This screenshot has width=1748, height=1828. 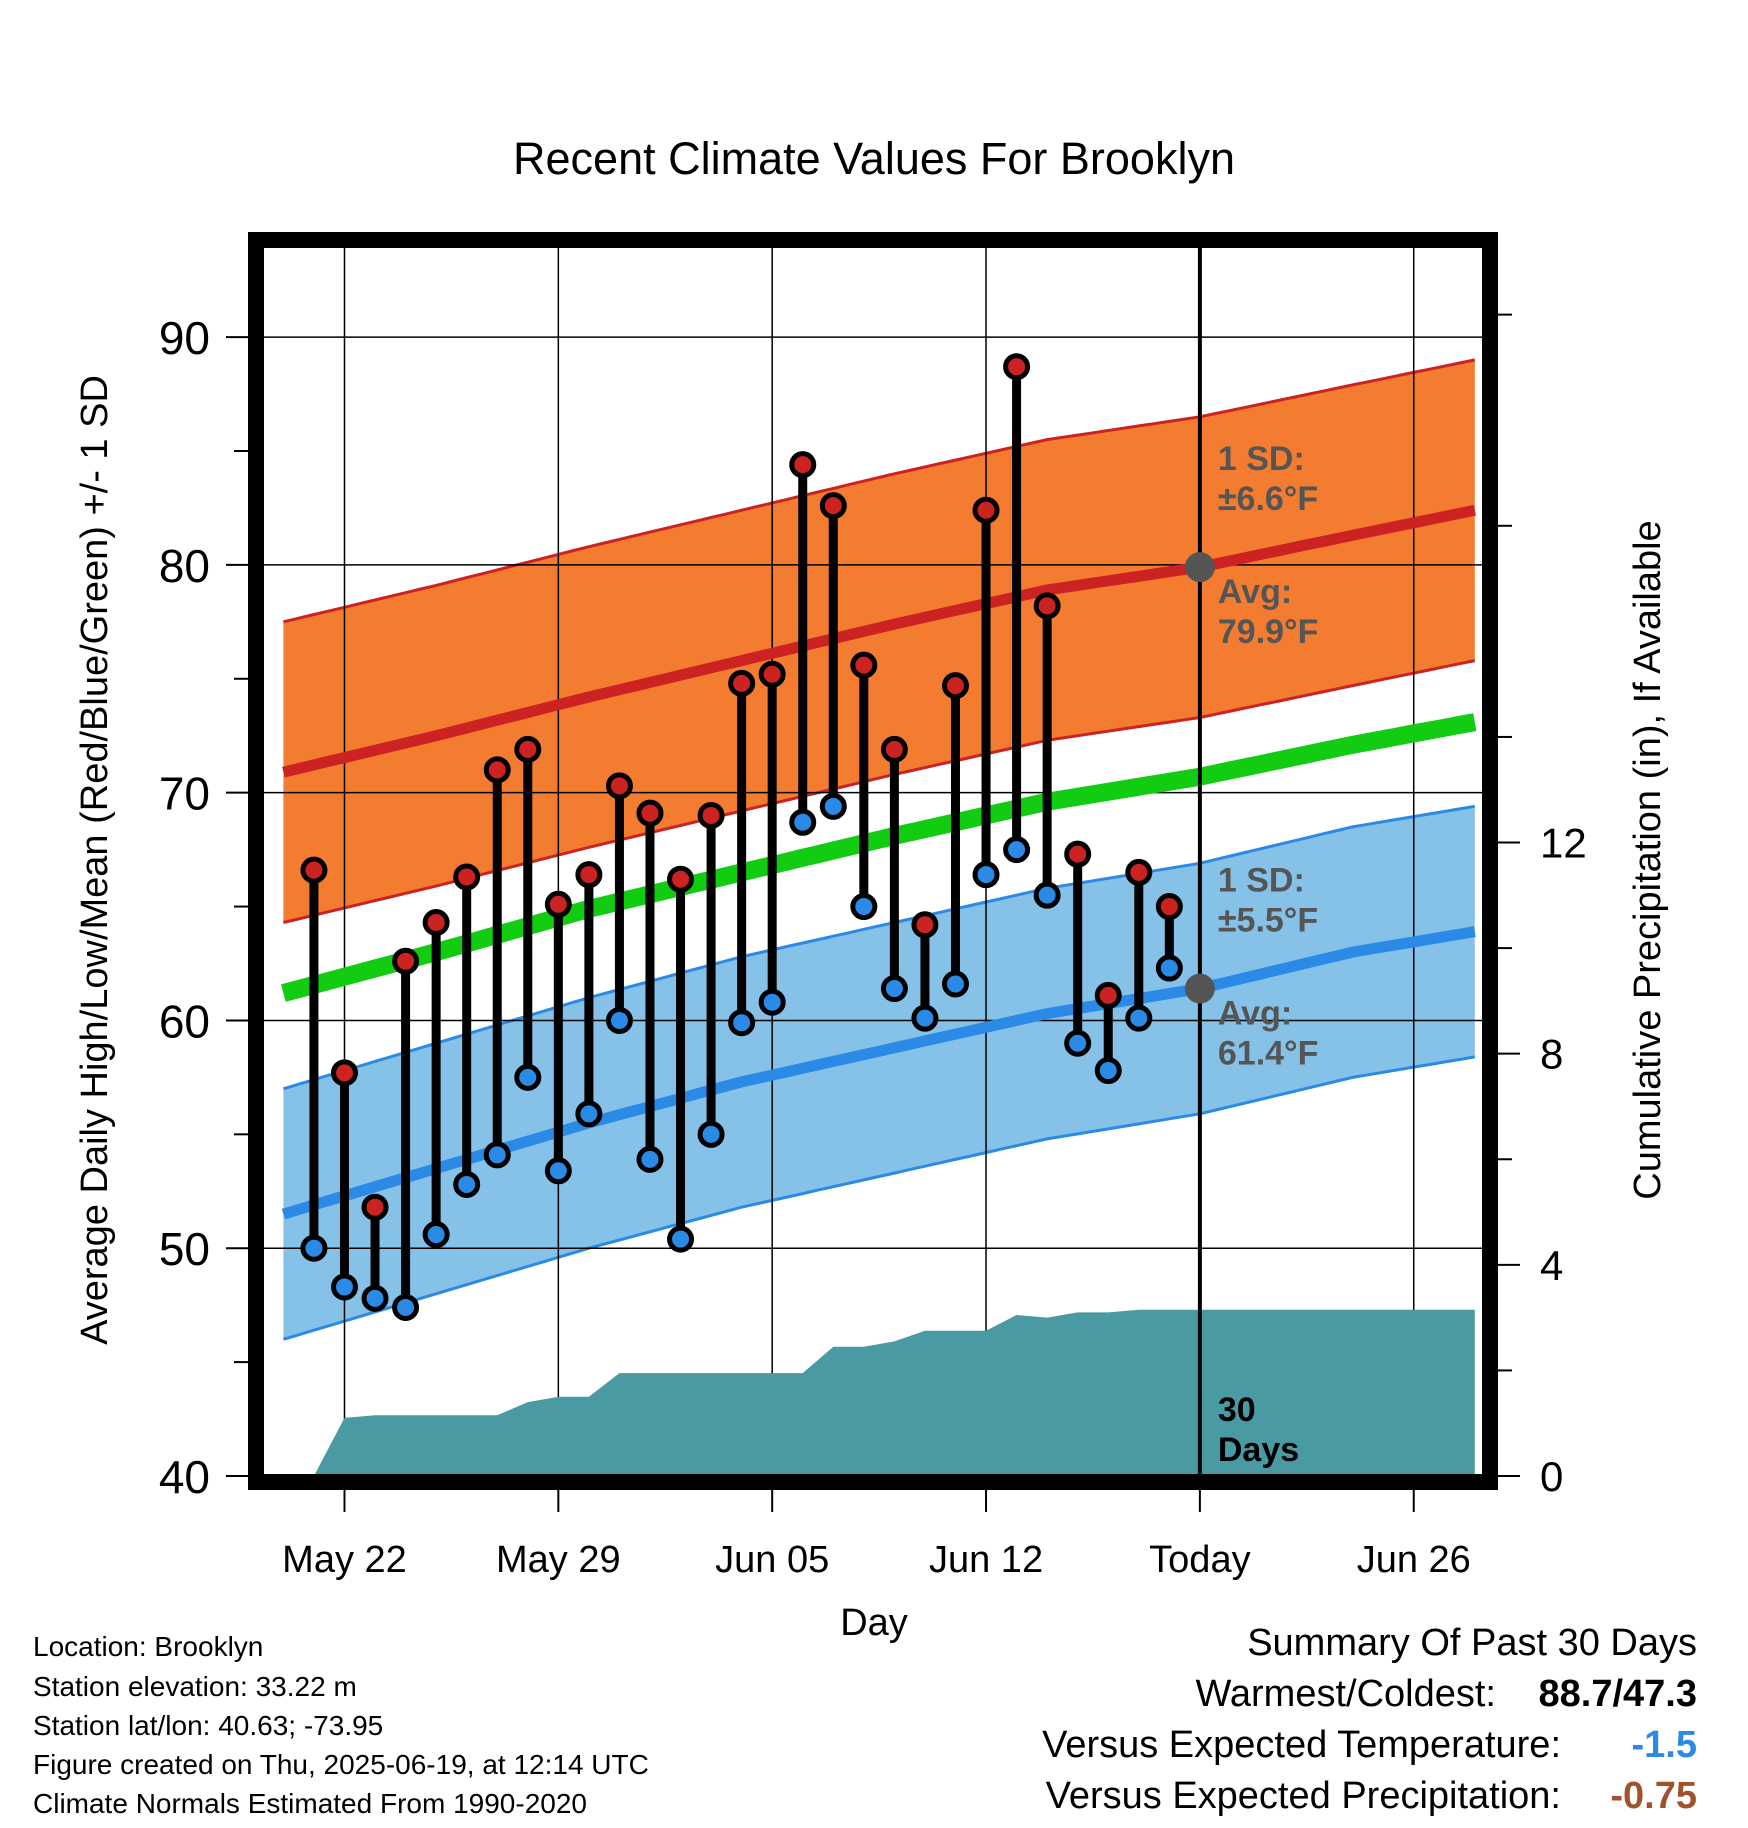 I want to click on y-tick-label-90: 90, so click(x=184, y=338).